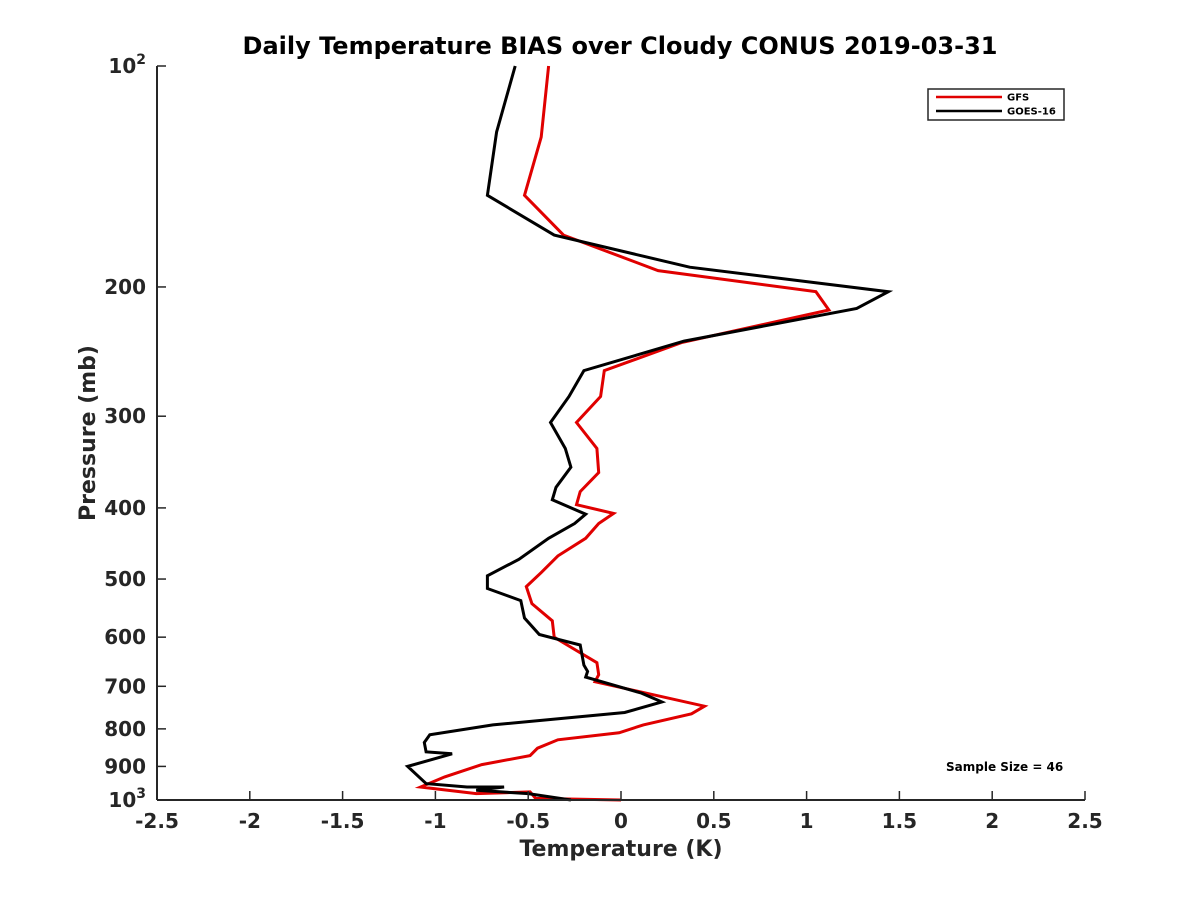 This screenshot has height=900, width=1200. I want to click on y-tick-label: 10³, so click(127, 799).